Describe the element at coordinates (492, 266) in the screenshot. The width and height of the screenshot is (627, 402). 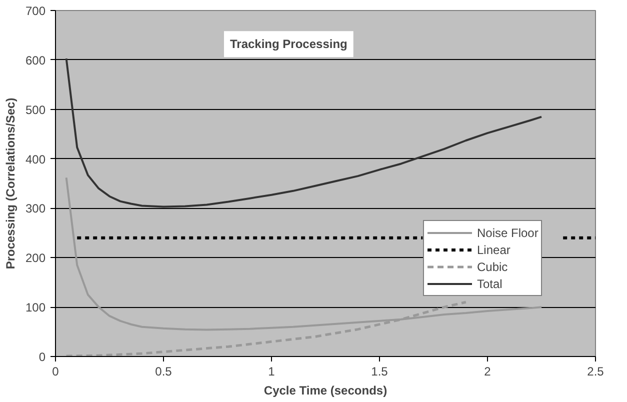
I see `legend-label: Cubic` at that location.